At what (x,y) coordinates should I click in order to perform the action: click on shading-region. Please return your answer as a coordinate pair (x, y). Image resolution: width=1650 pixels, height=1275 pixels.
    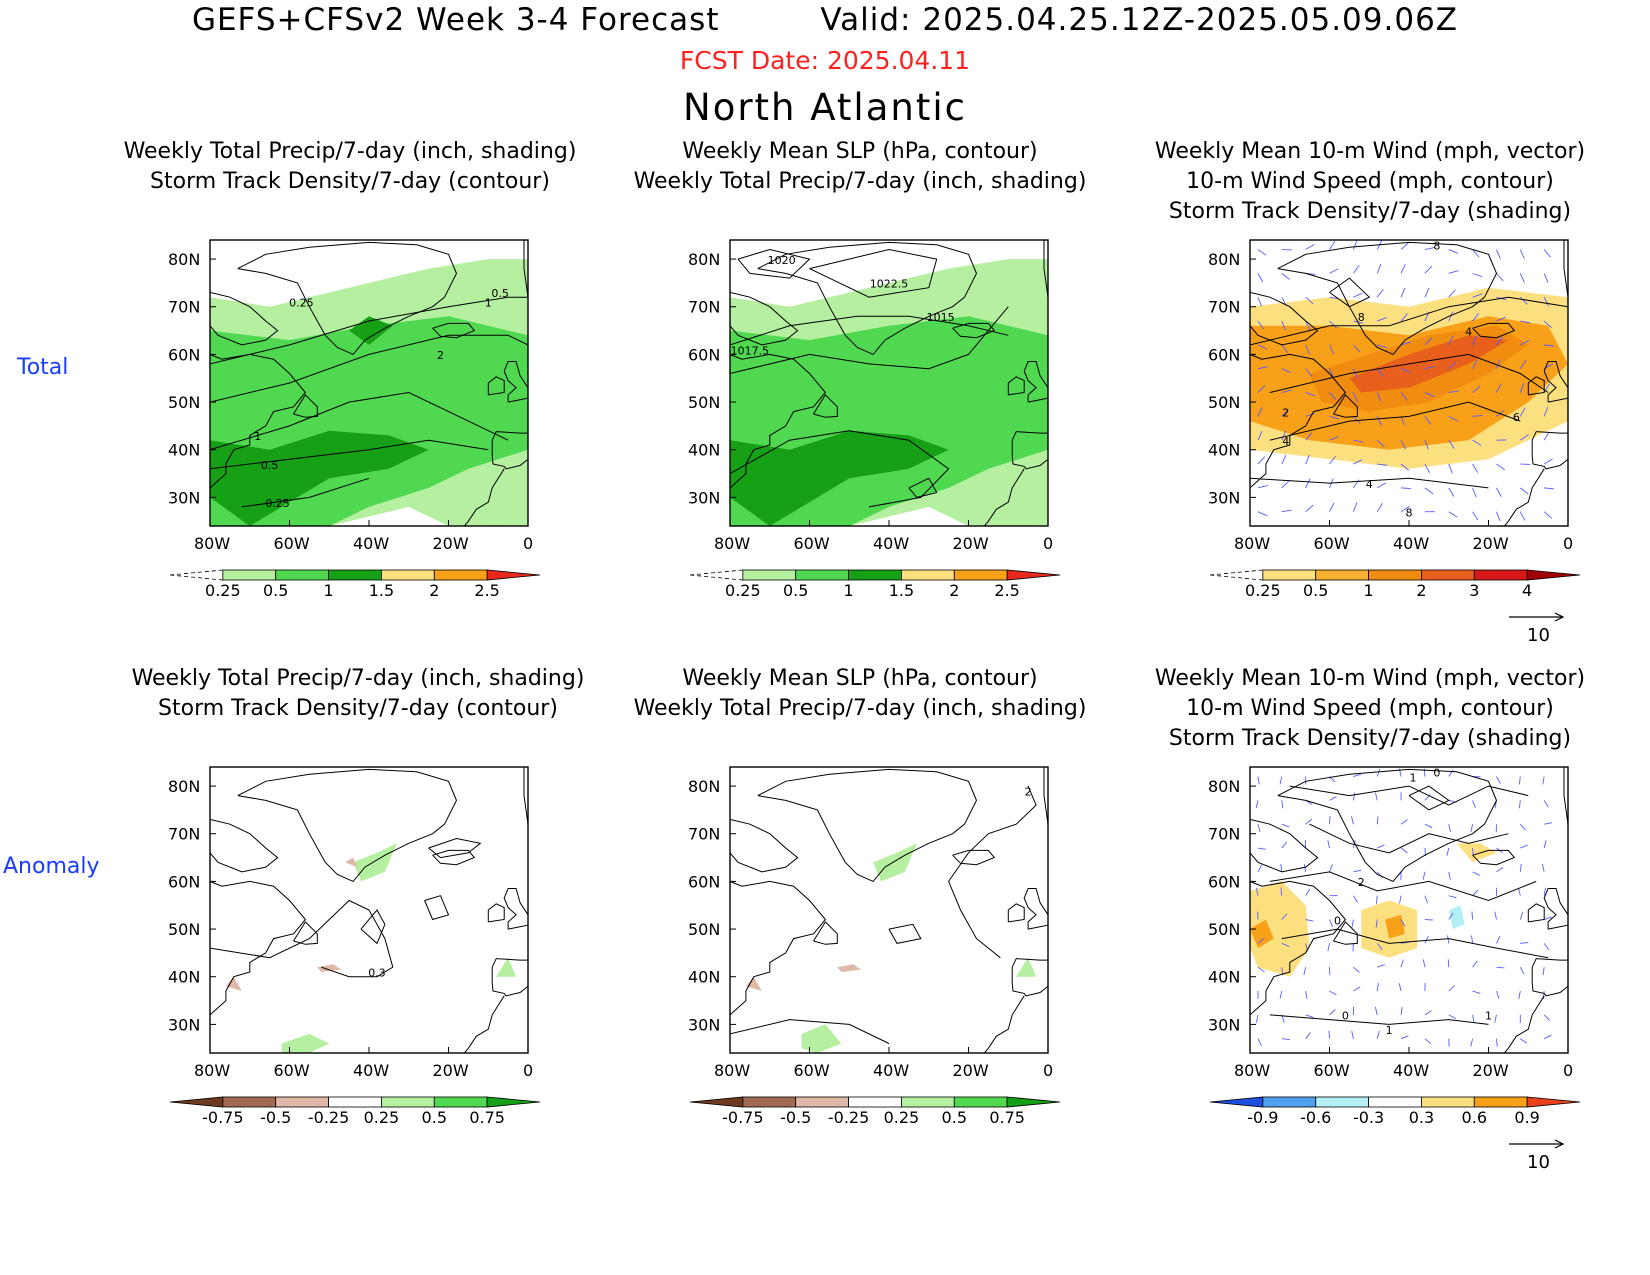
    Looking at the image, I should click on (895, 862).